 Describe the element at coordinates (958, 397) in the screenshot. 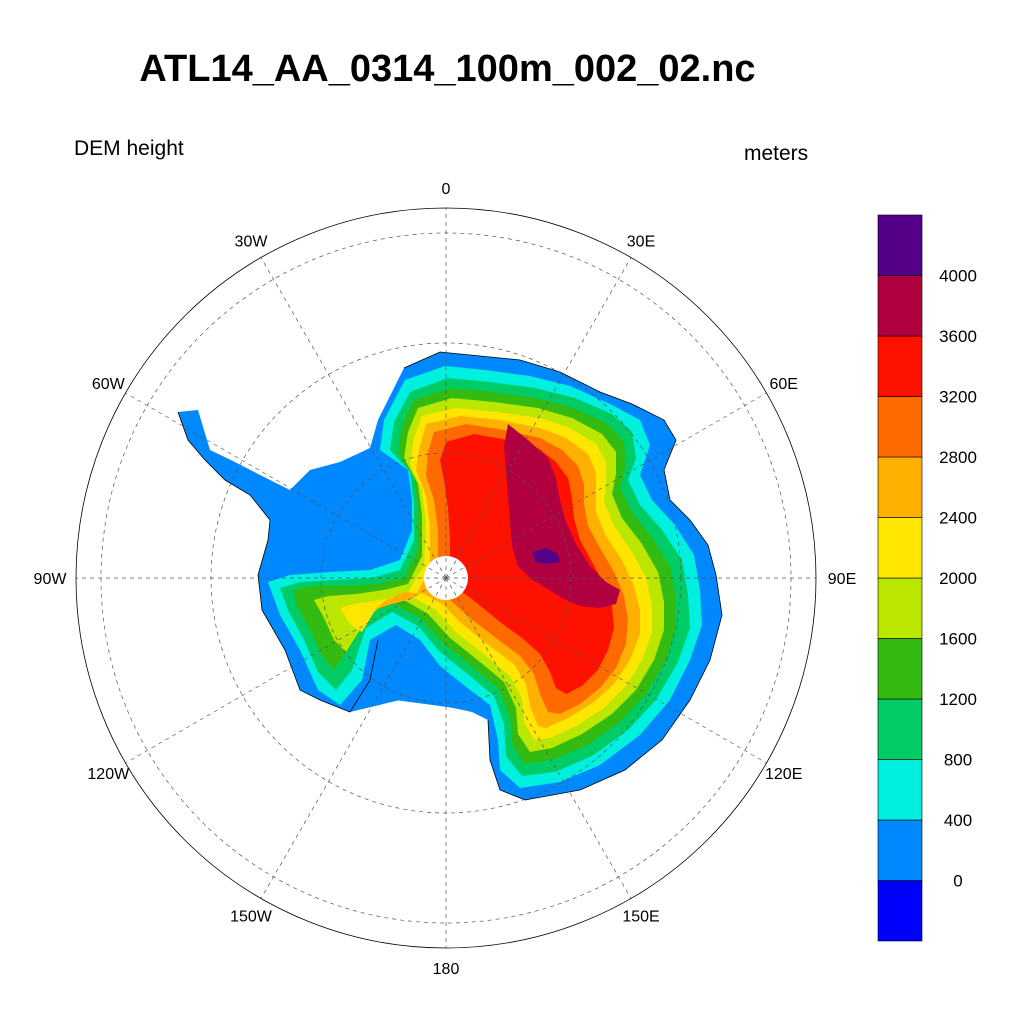

I see `colorbar-tick-label: 3200` at that location.